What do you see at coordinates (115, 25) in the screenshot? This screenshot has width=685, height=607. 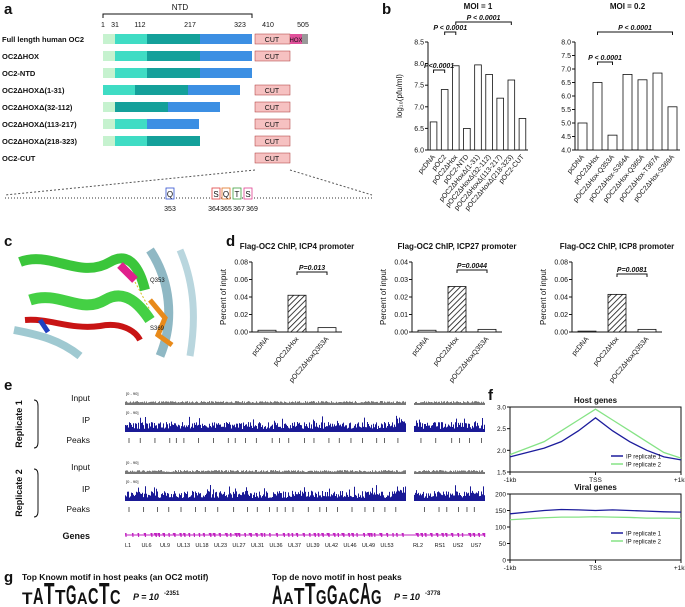 I see `position-label: 31` at bounding box center [115, 25].